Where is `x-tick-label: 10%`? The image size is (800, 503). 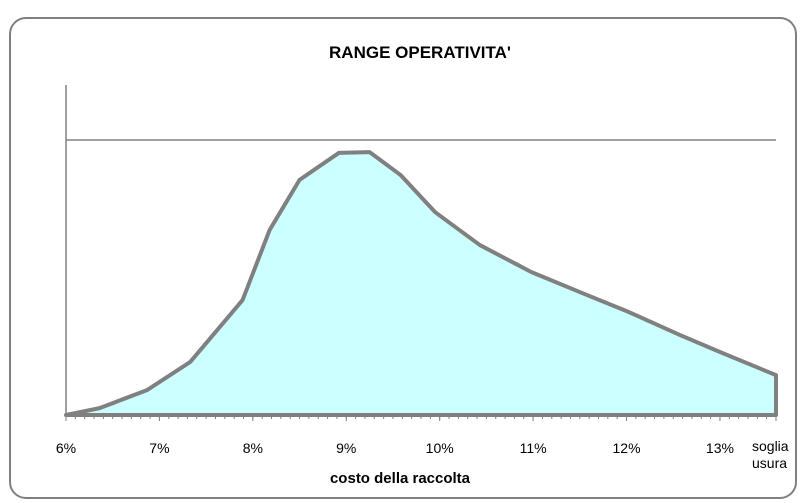 x-tick-label: 10% is located at coordinates (440, 448).